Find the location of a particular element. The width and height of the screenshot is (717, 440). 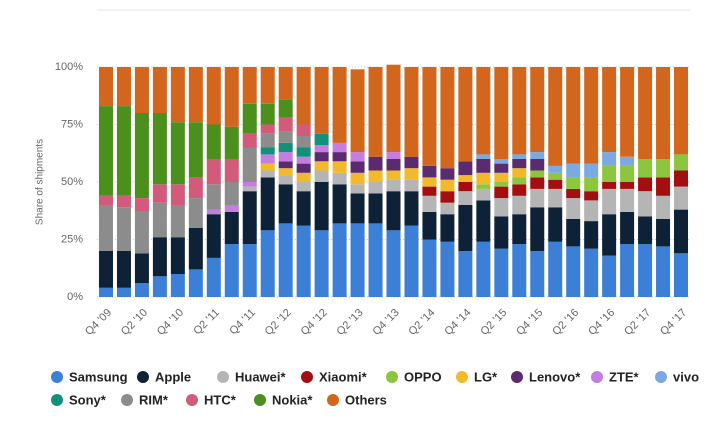

x-tick-label: Q2 '14 is located at coordinates (421, 322).